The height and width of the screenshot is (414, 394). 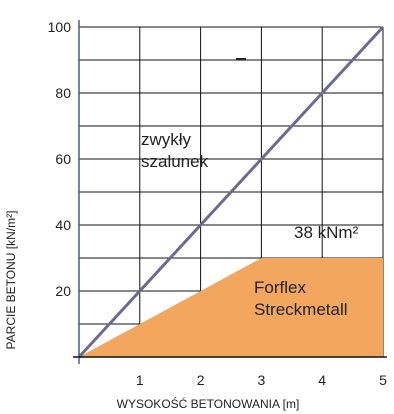 What do you see at coordinates (63, 291) in the screenshot?
I see `y-tick-label-20: 20` at bounding box center [63, 291].